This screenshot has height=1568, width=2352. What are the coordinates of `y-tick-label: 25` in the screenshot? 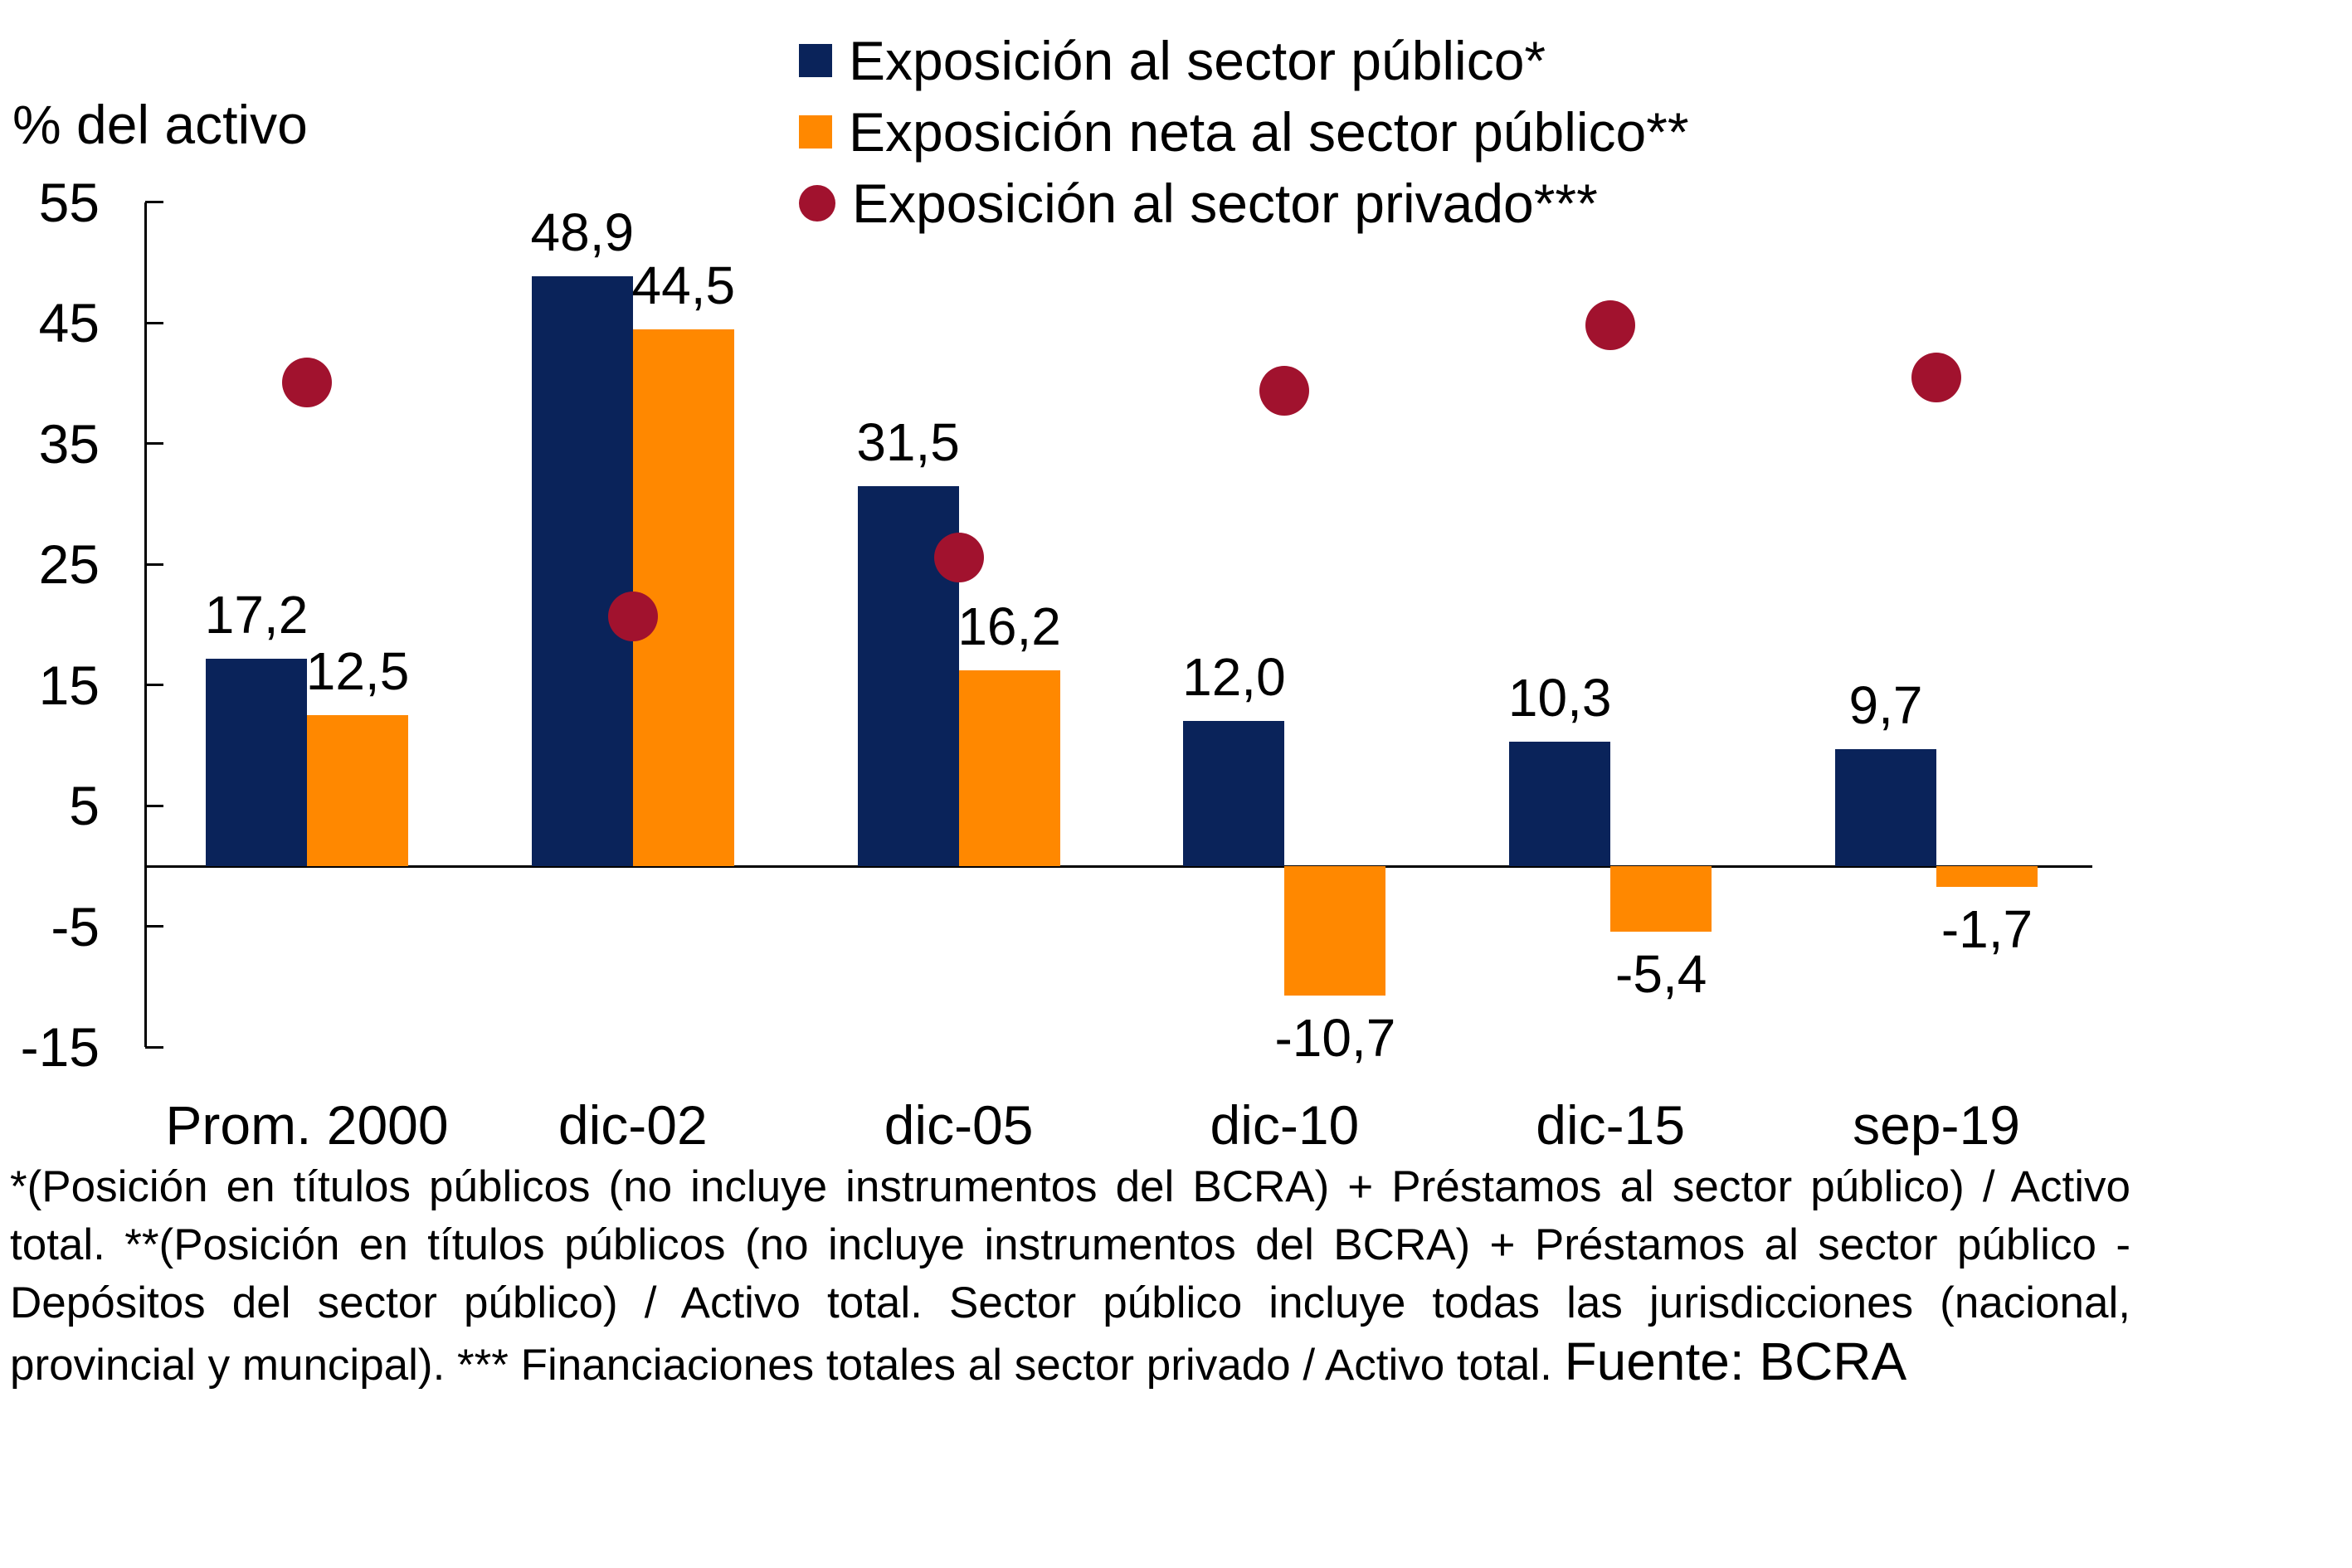 It's located at (69, 564).